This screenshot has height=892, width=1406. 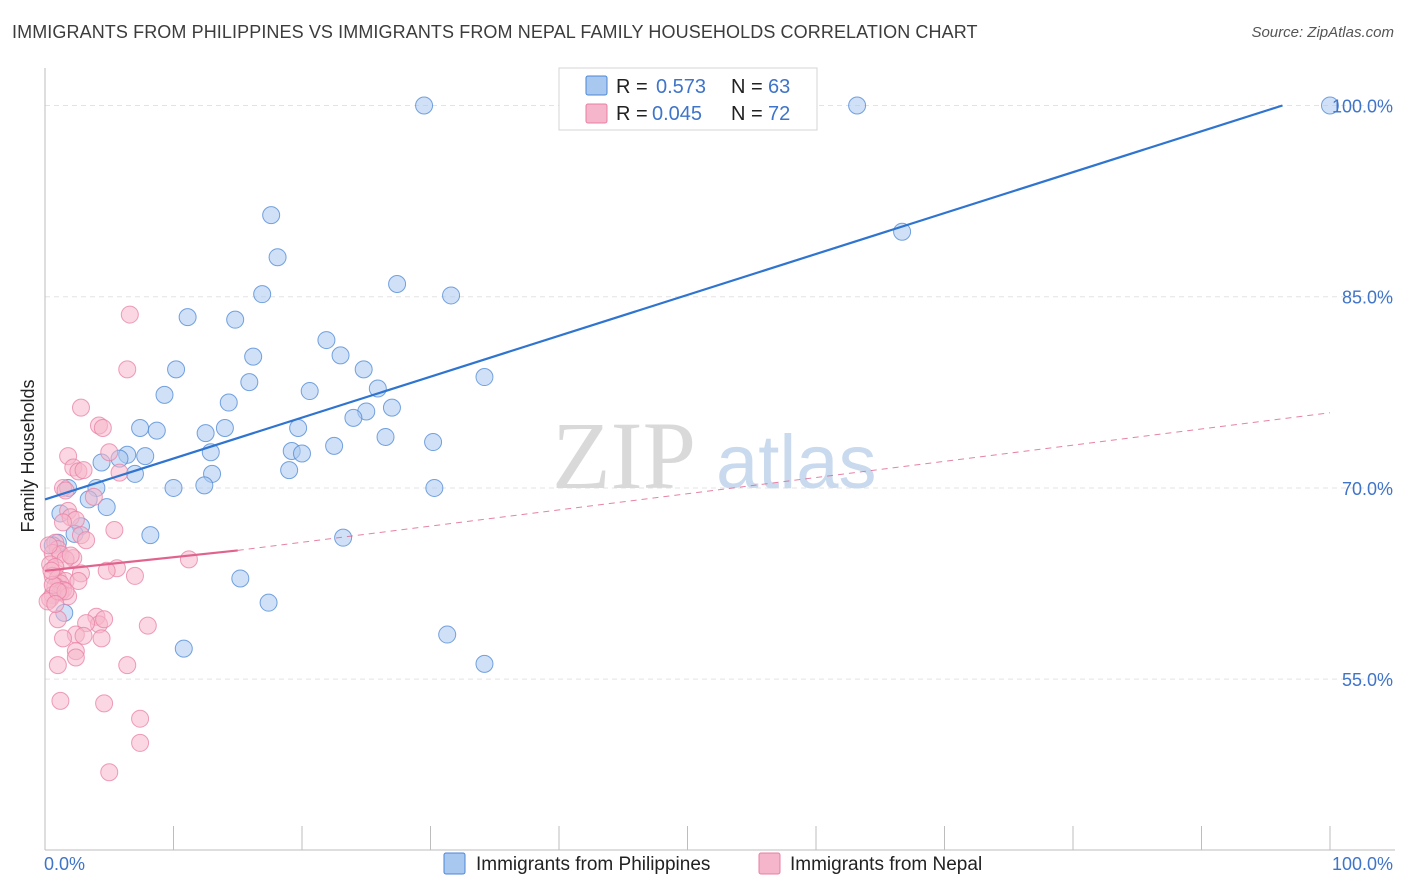 I want to click on y-axis-title: Family Households, so click(x=28, y=455).